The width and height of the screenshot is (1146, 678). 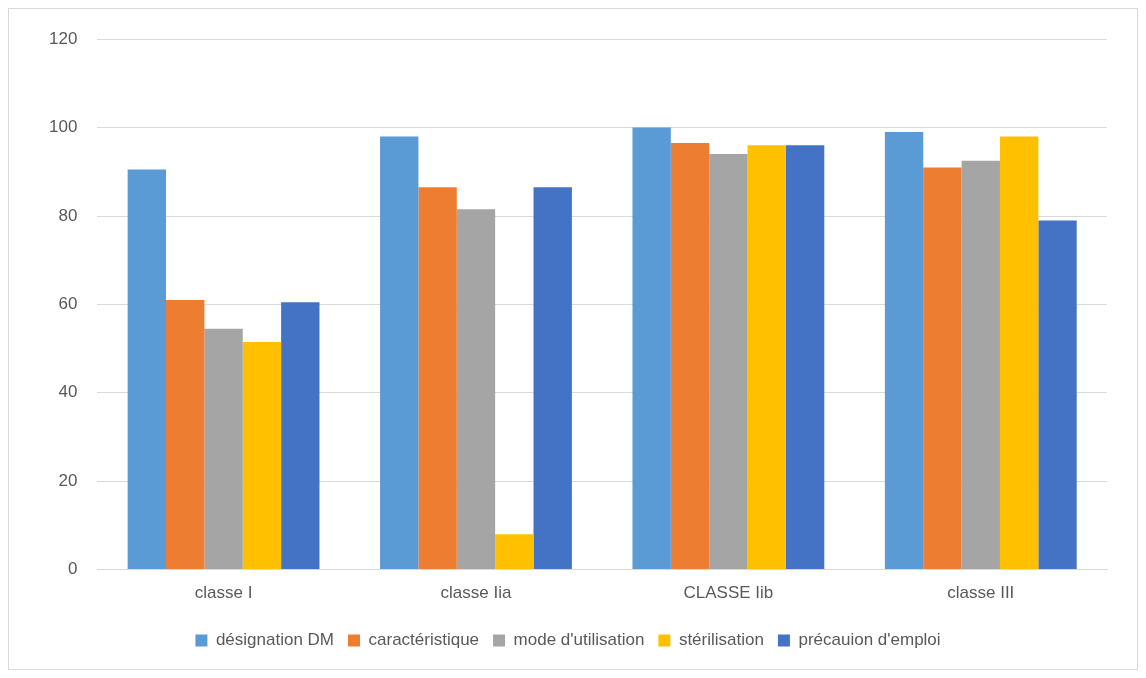 I want to click on legend-label: précauion d'emploi, so click(x=869, y=640).